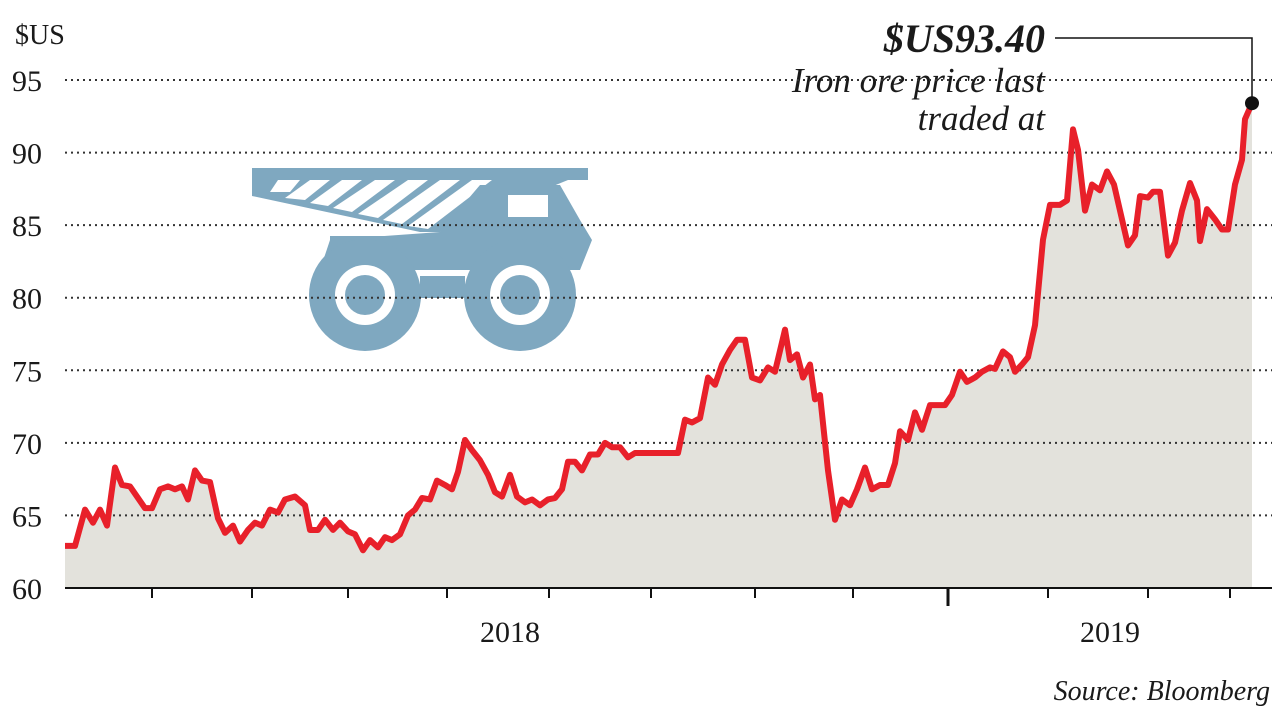 The height and width of the screenshot is (725, 1280). I want to click on source: Source: Bloomberg, so click(1162, 691).